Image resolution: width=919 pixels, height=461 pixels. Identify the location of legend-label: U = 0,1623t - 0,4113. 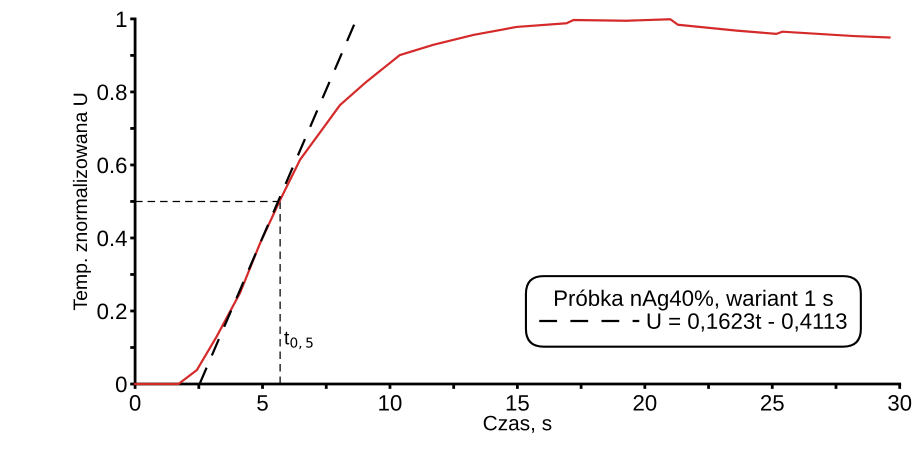
(747, 322).